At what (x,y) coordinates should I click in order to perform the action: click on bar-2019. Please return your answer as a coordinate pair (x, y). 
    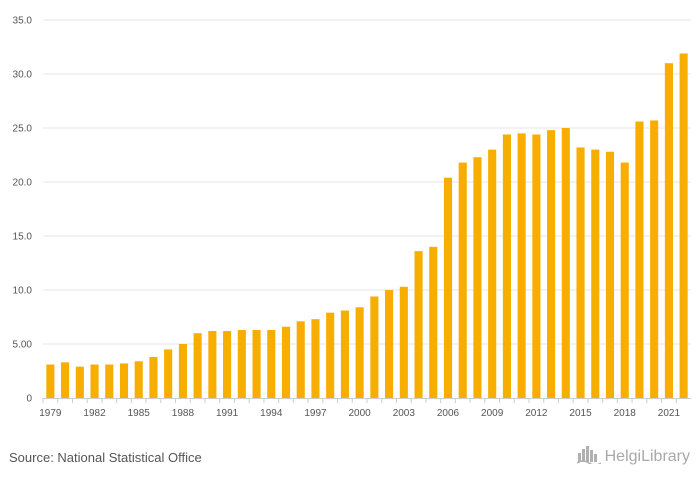
    Looking at the image, I should click on (639, 260).